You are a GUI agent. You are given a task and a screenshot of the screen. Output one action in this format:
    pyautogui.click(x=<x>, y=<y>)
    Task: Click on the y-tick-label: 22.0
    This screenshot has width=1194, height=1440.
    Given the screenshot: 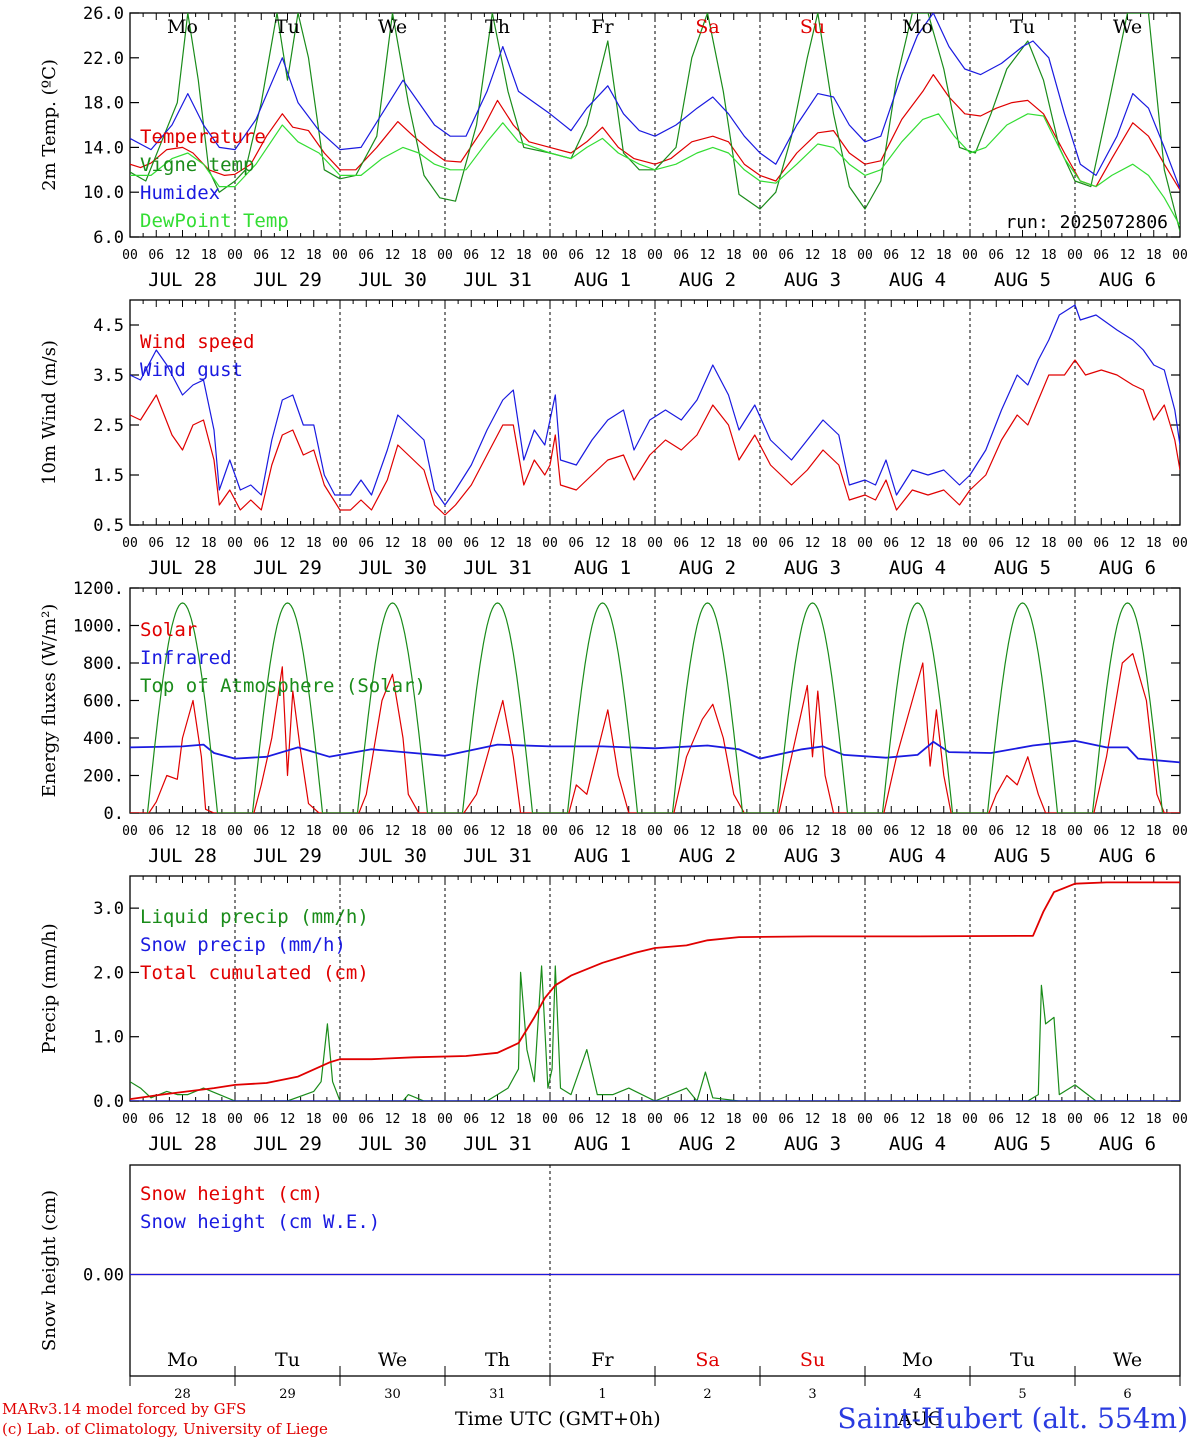 What is the action you would take?
    pyautogui.click(x=103, y=59)
    